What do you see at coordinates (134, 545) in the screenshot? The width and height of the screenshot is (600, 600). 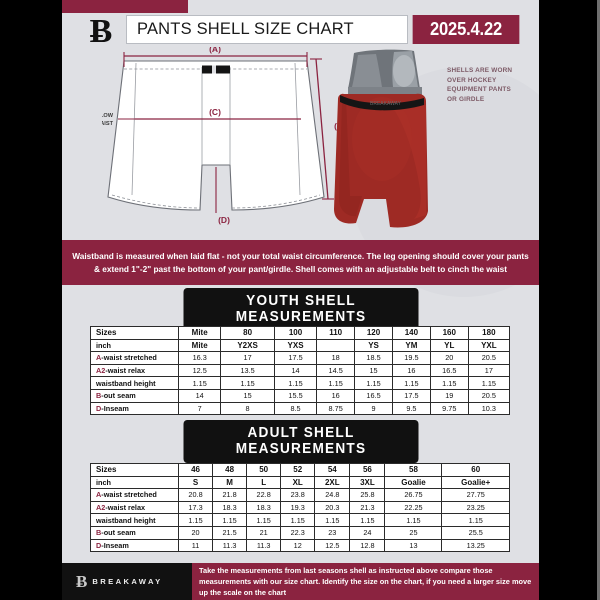 I see `row-label: D-Inseam` at bounding box center [134, 545].